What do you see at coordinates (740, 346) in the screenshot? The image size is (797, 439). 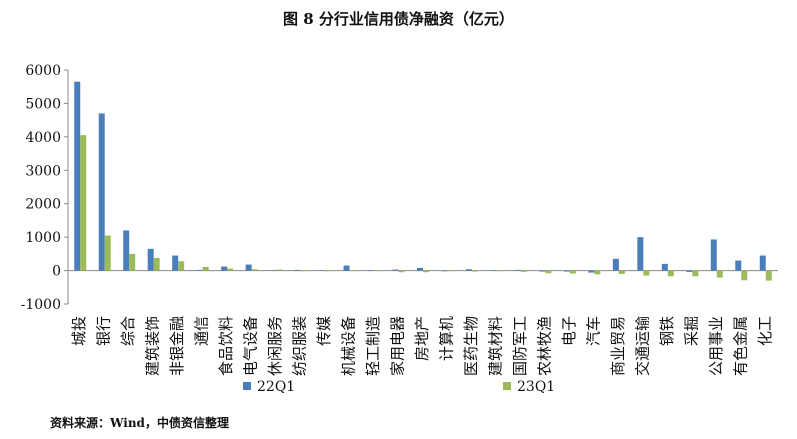 I see `x-tick-label: 有色金属` at bounding box center [740, 346].